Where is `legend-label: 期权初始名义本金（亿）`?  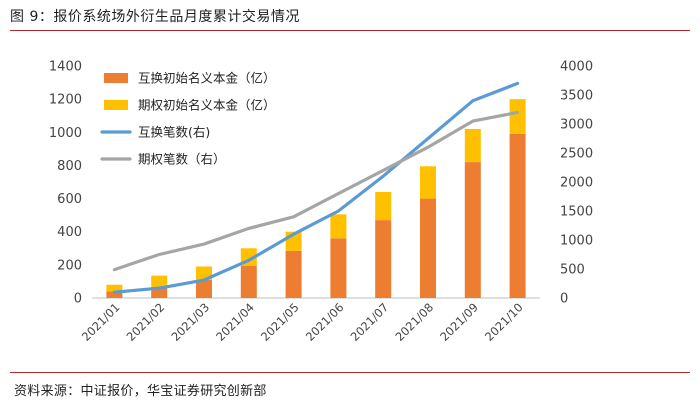
legend-label: 期权初始名义本金（亿） is located at coordinates (207, 105).